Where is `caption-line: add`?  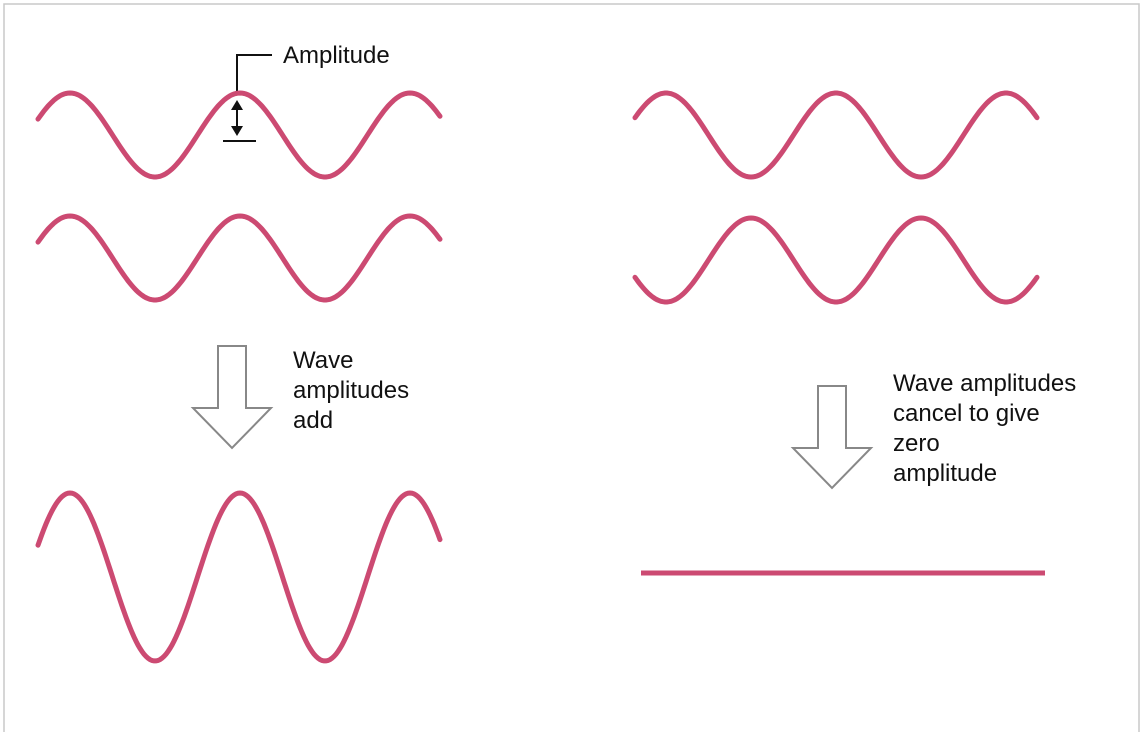
caption-line: add is located at coordinates (313, 420).